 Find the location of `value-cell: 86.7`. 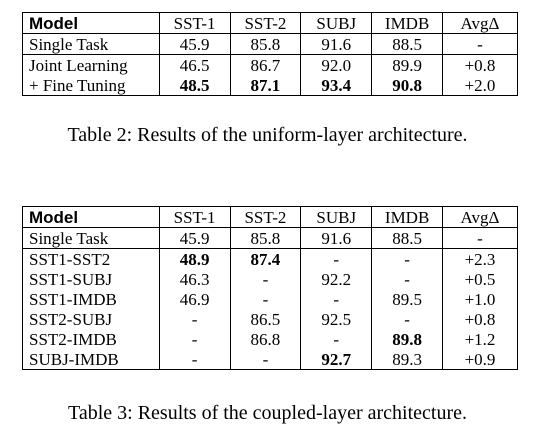

value-cell: 86.7 is located at coordinates (265, 64).